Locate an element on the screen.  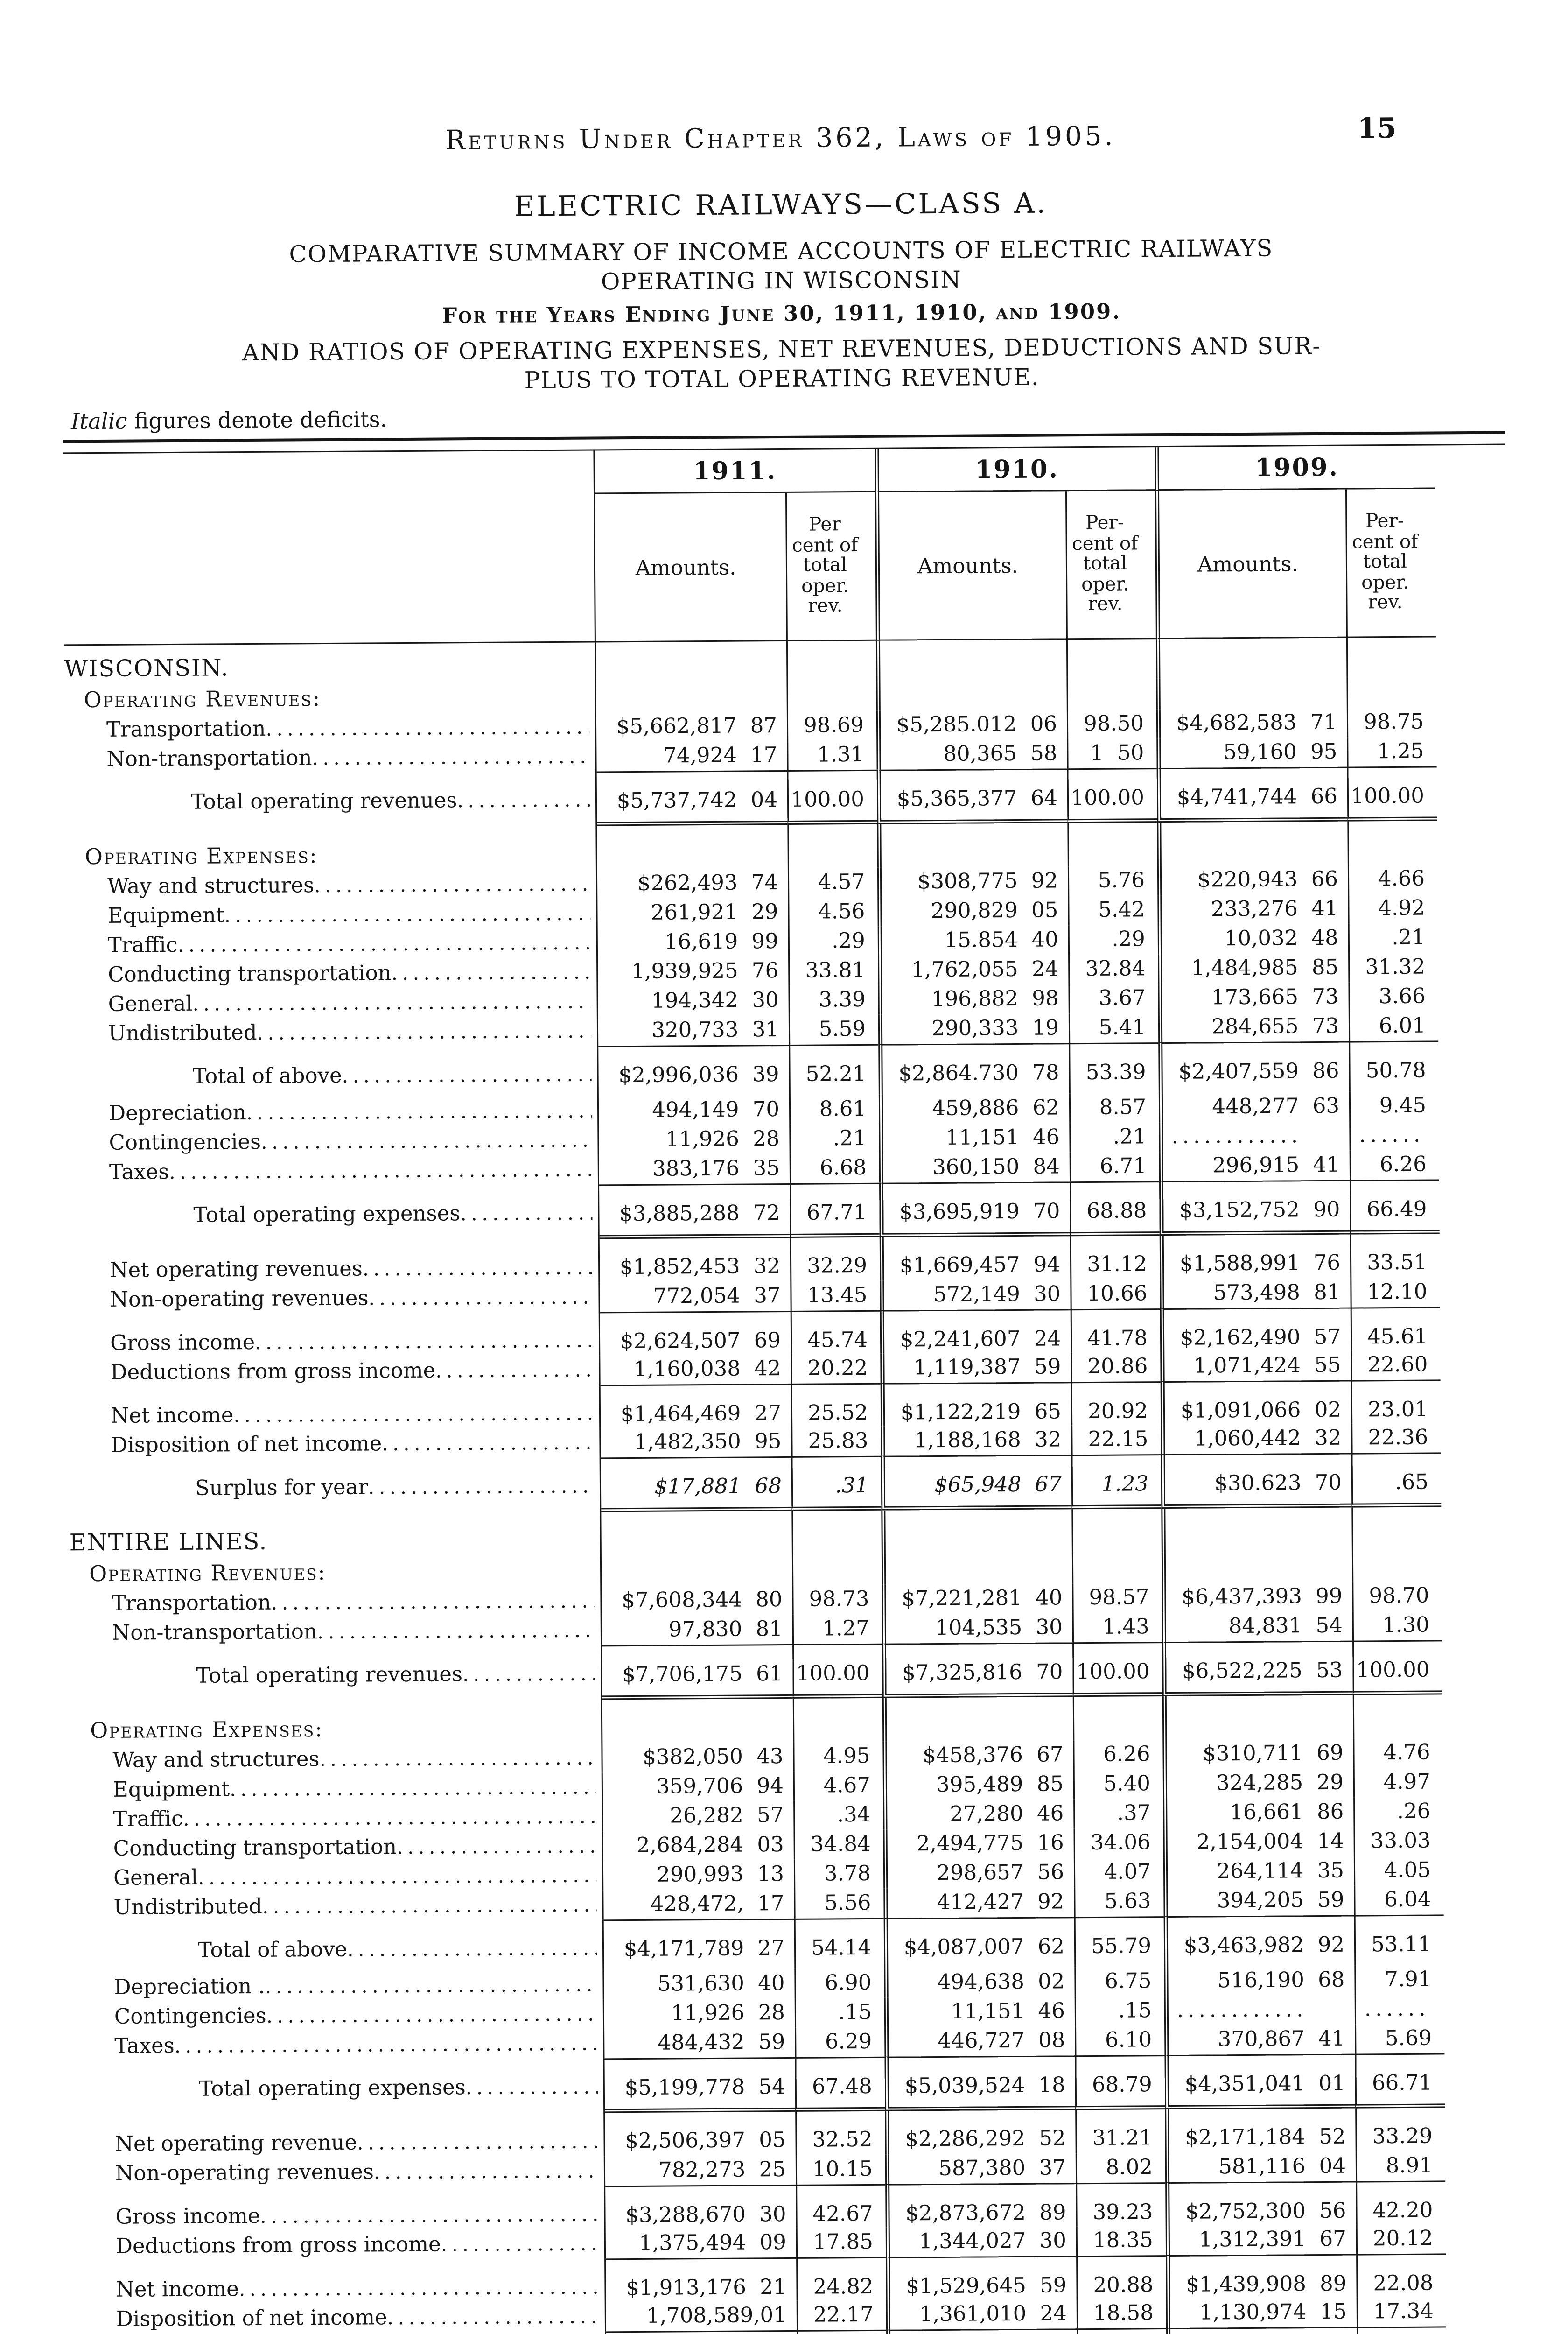
amount-cell: $1,588,991 76 is located at coordinates (1255, 1256).